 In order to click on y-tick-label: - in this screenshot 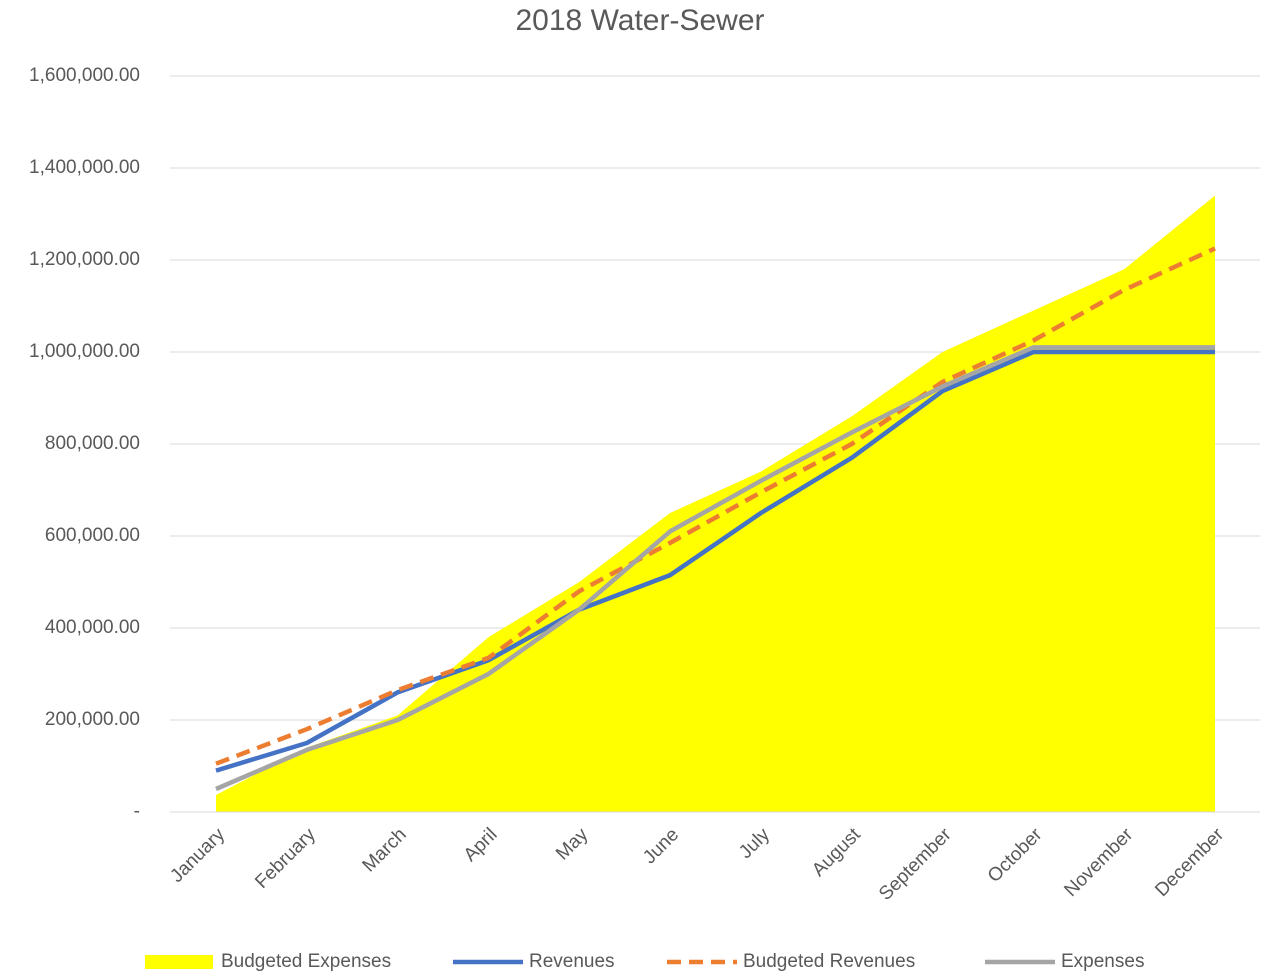, I will do `click(137, 811)`.